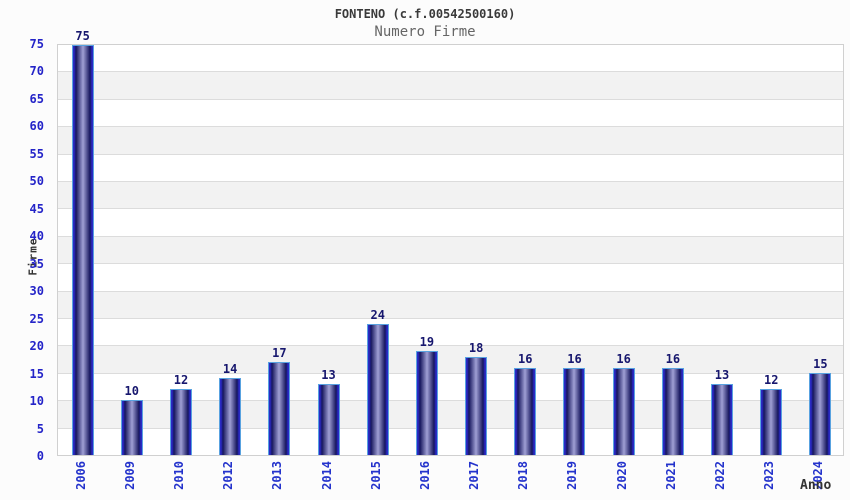 Image resolution: width=850 pixels, height=500 pixels. Describe the element at coordinates (36, 153) in the screenshot. I see `y-tick-label: 55` at that location.